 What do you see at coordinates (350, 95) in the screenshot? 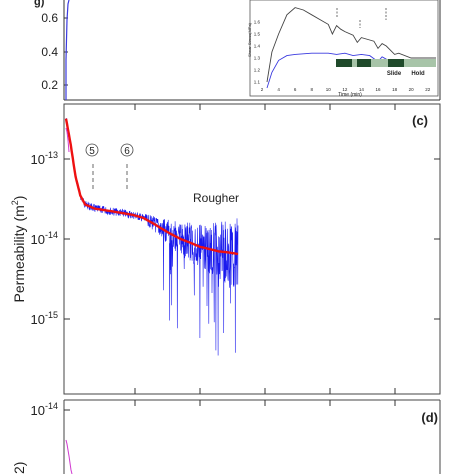
I see `inset-x-label: Time (min)` at bounding box center [350, 95].